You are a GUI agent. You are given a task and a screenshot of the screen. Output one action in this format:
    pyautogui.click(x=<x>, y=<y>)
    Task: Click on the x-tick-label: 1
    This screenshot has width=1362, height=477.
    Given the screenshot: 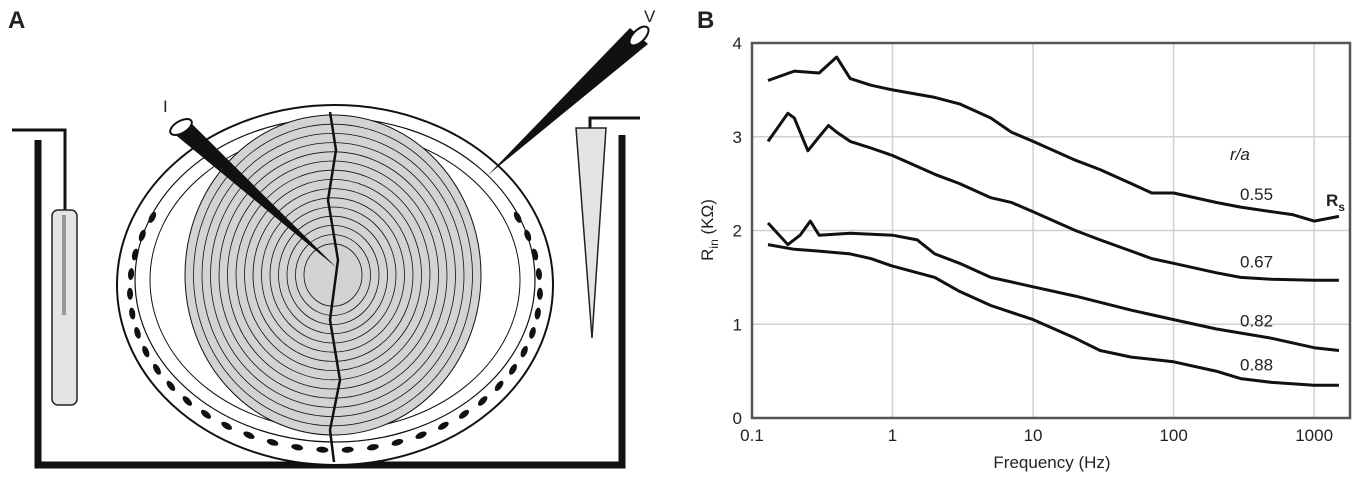 What is the action you would take?
    pyautogui.click(x=892, y=435)
    